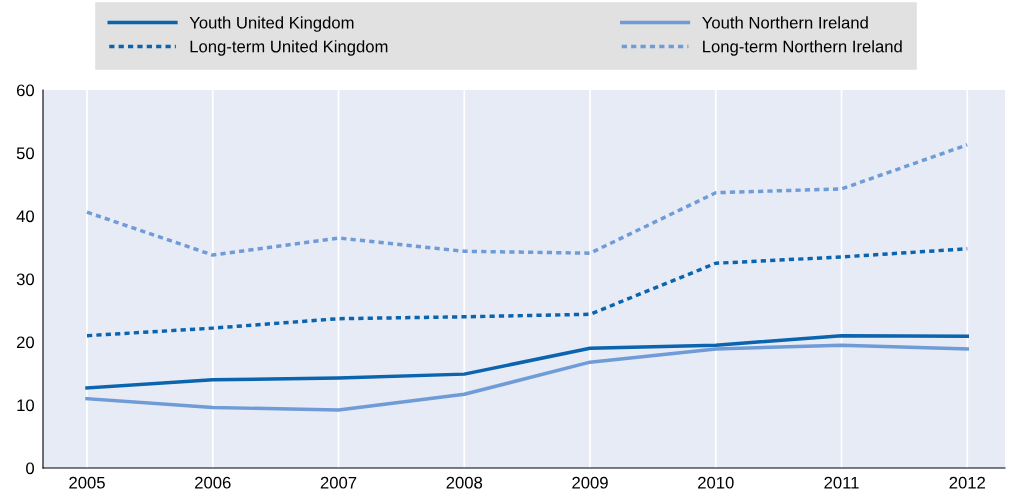 This screenshot has height=499, width=1012. What do you see at coordinates (25, 153) in the screenshot?
I see `y-tick-label: 50` at bounding box center [25, 153].